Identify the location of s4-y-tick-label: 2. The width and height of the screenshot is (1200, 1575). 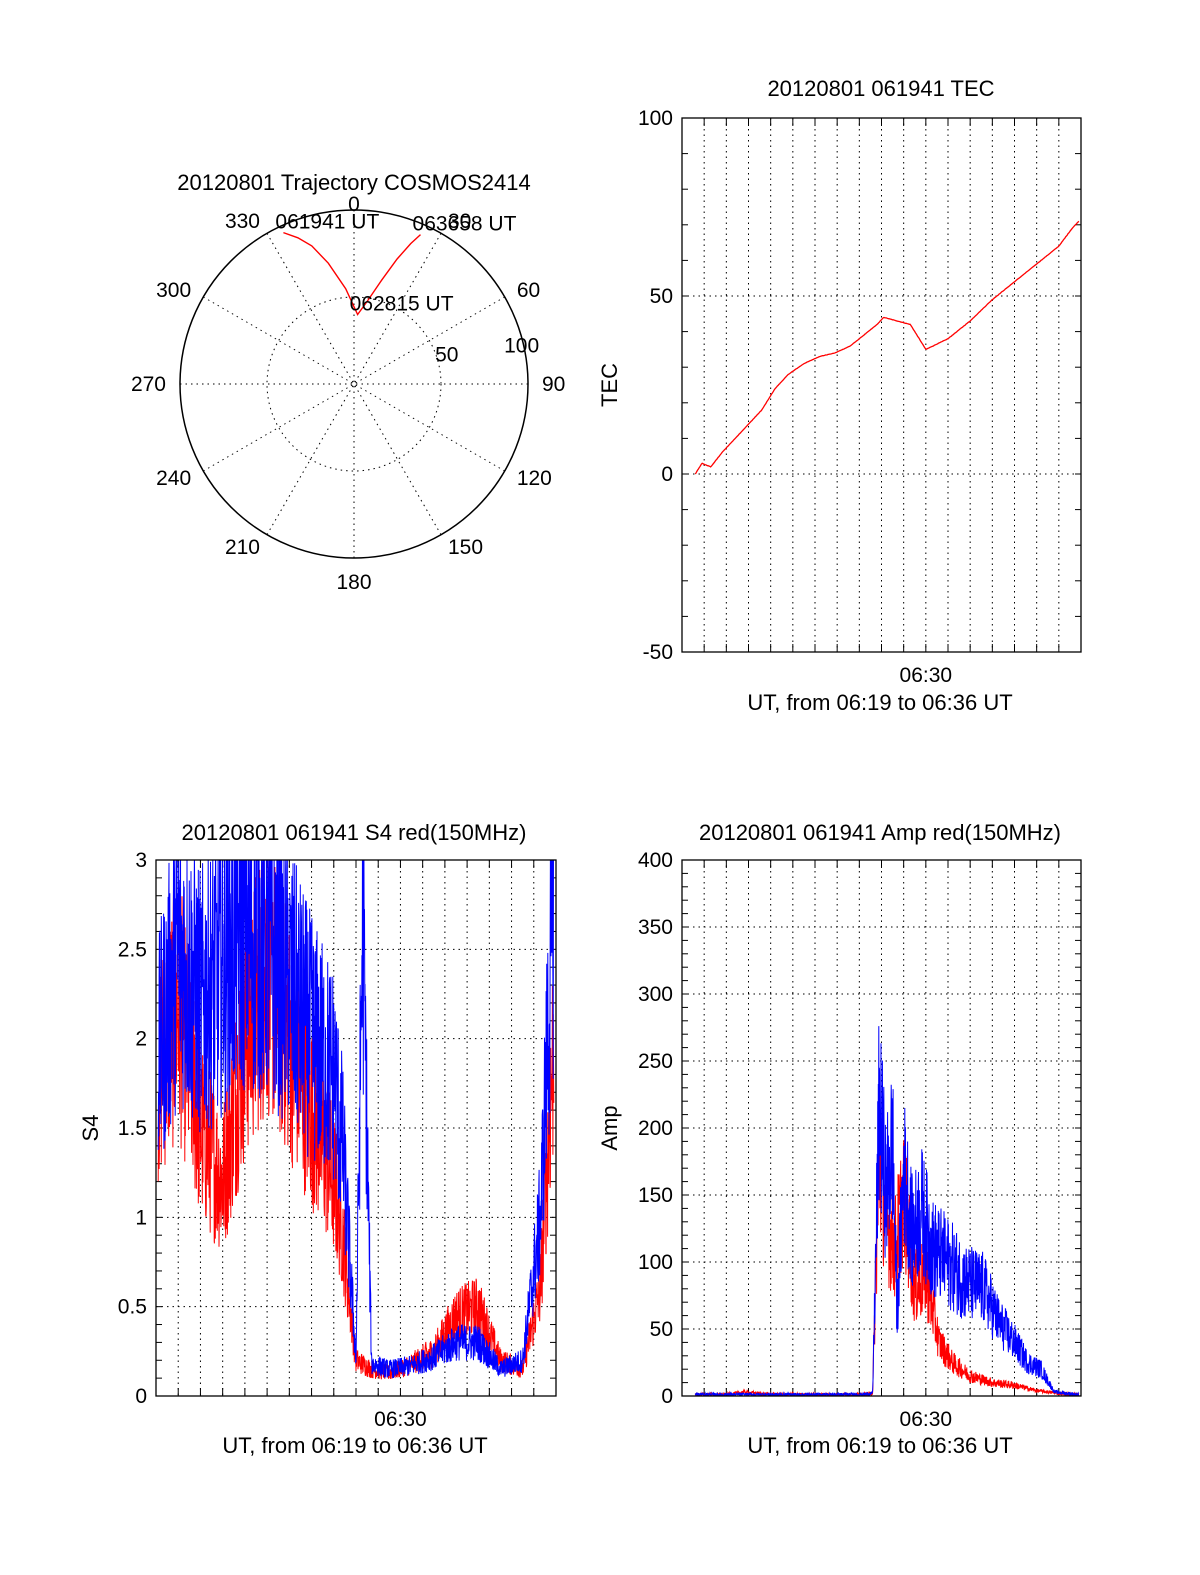
(141, 1039).